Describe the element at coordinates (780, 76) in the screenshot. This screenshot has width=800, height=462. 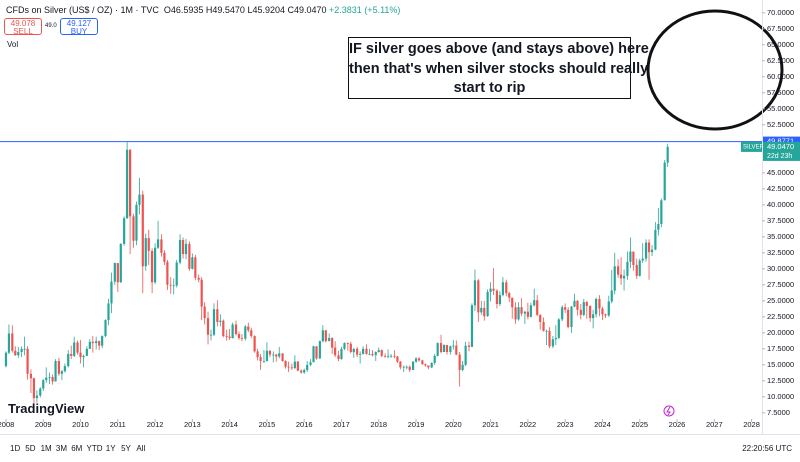
I see `y-tick-label: 60.0000` at that location.